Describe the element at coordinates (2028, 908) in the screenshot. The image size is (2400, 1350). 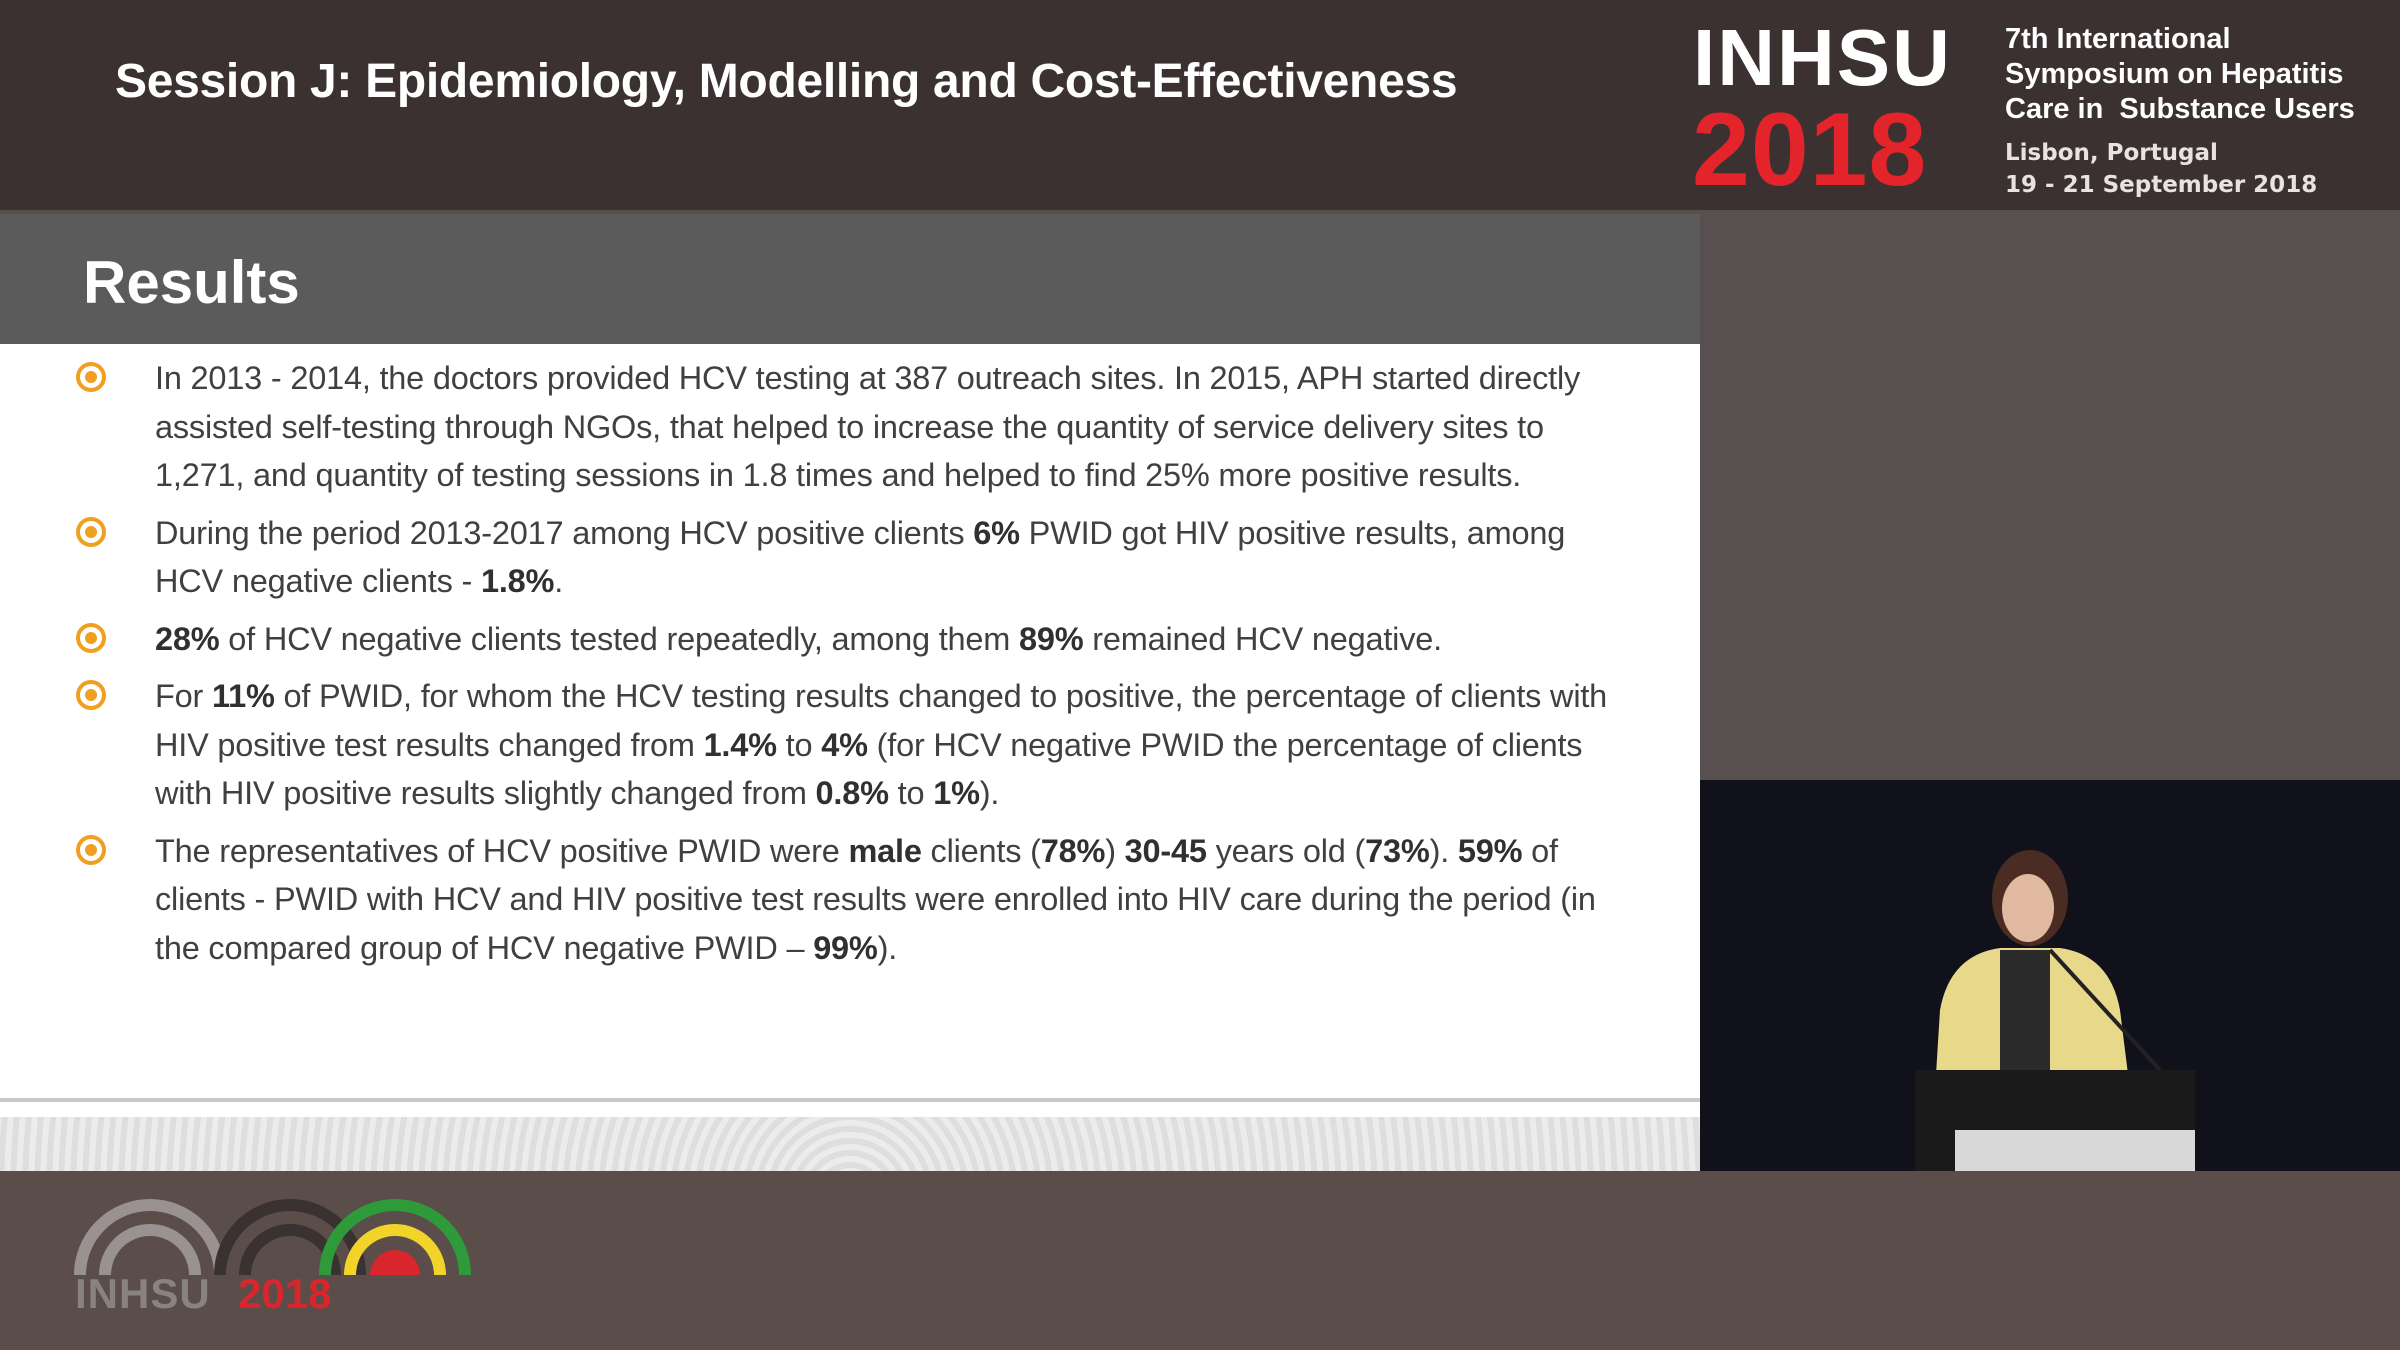
I see `face` at that location.